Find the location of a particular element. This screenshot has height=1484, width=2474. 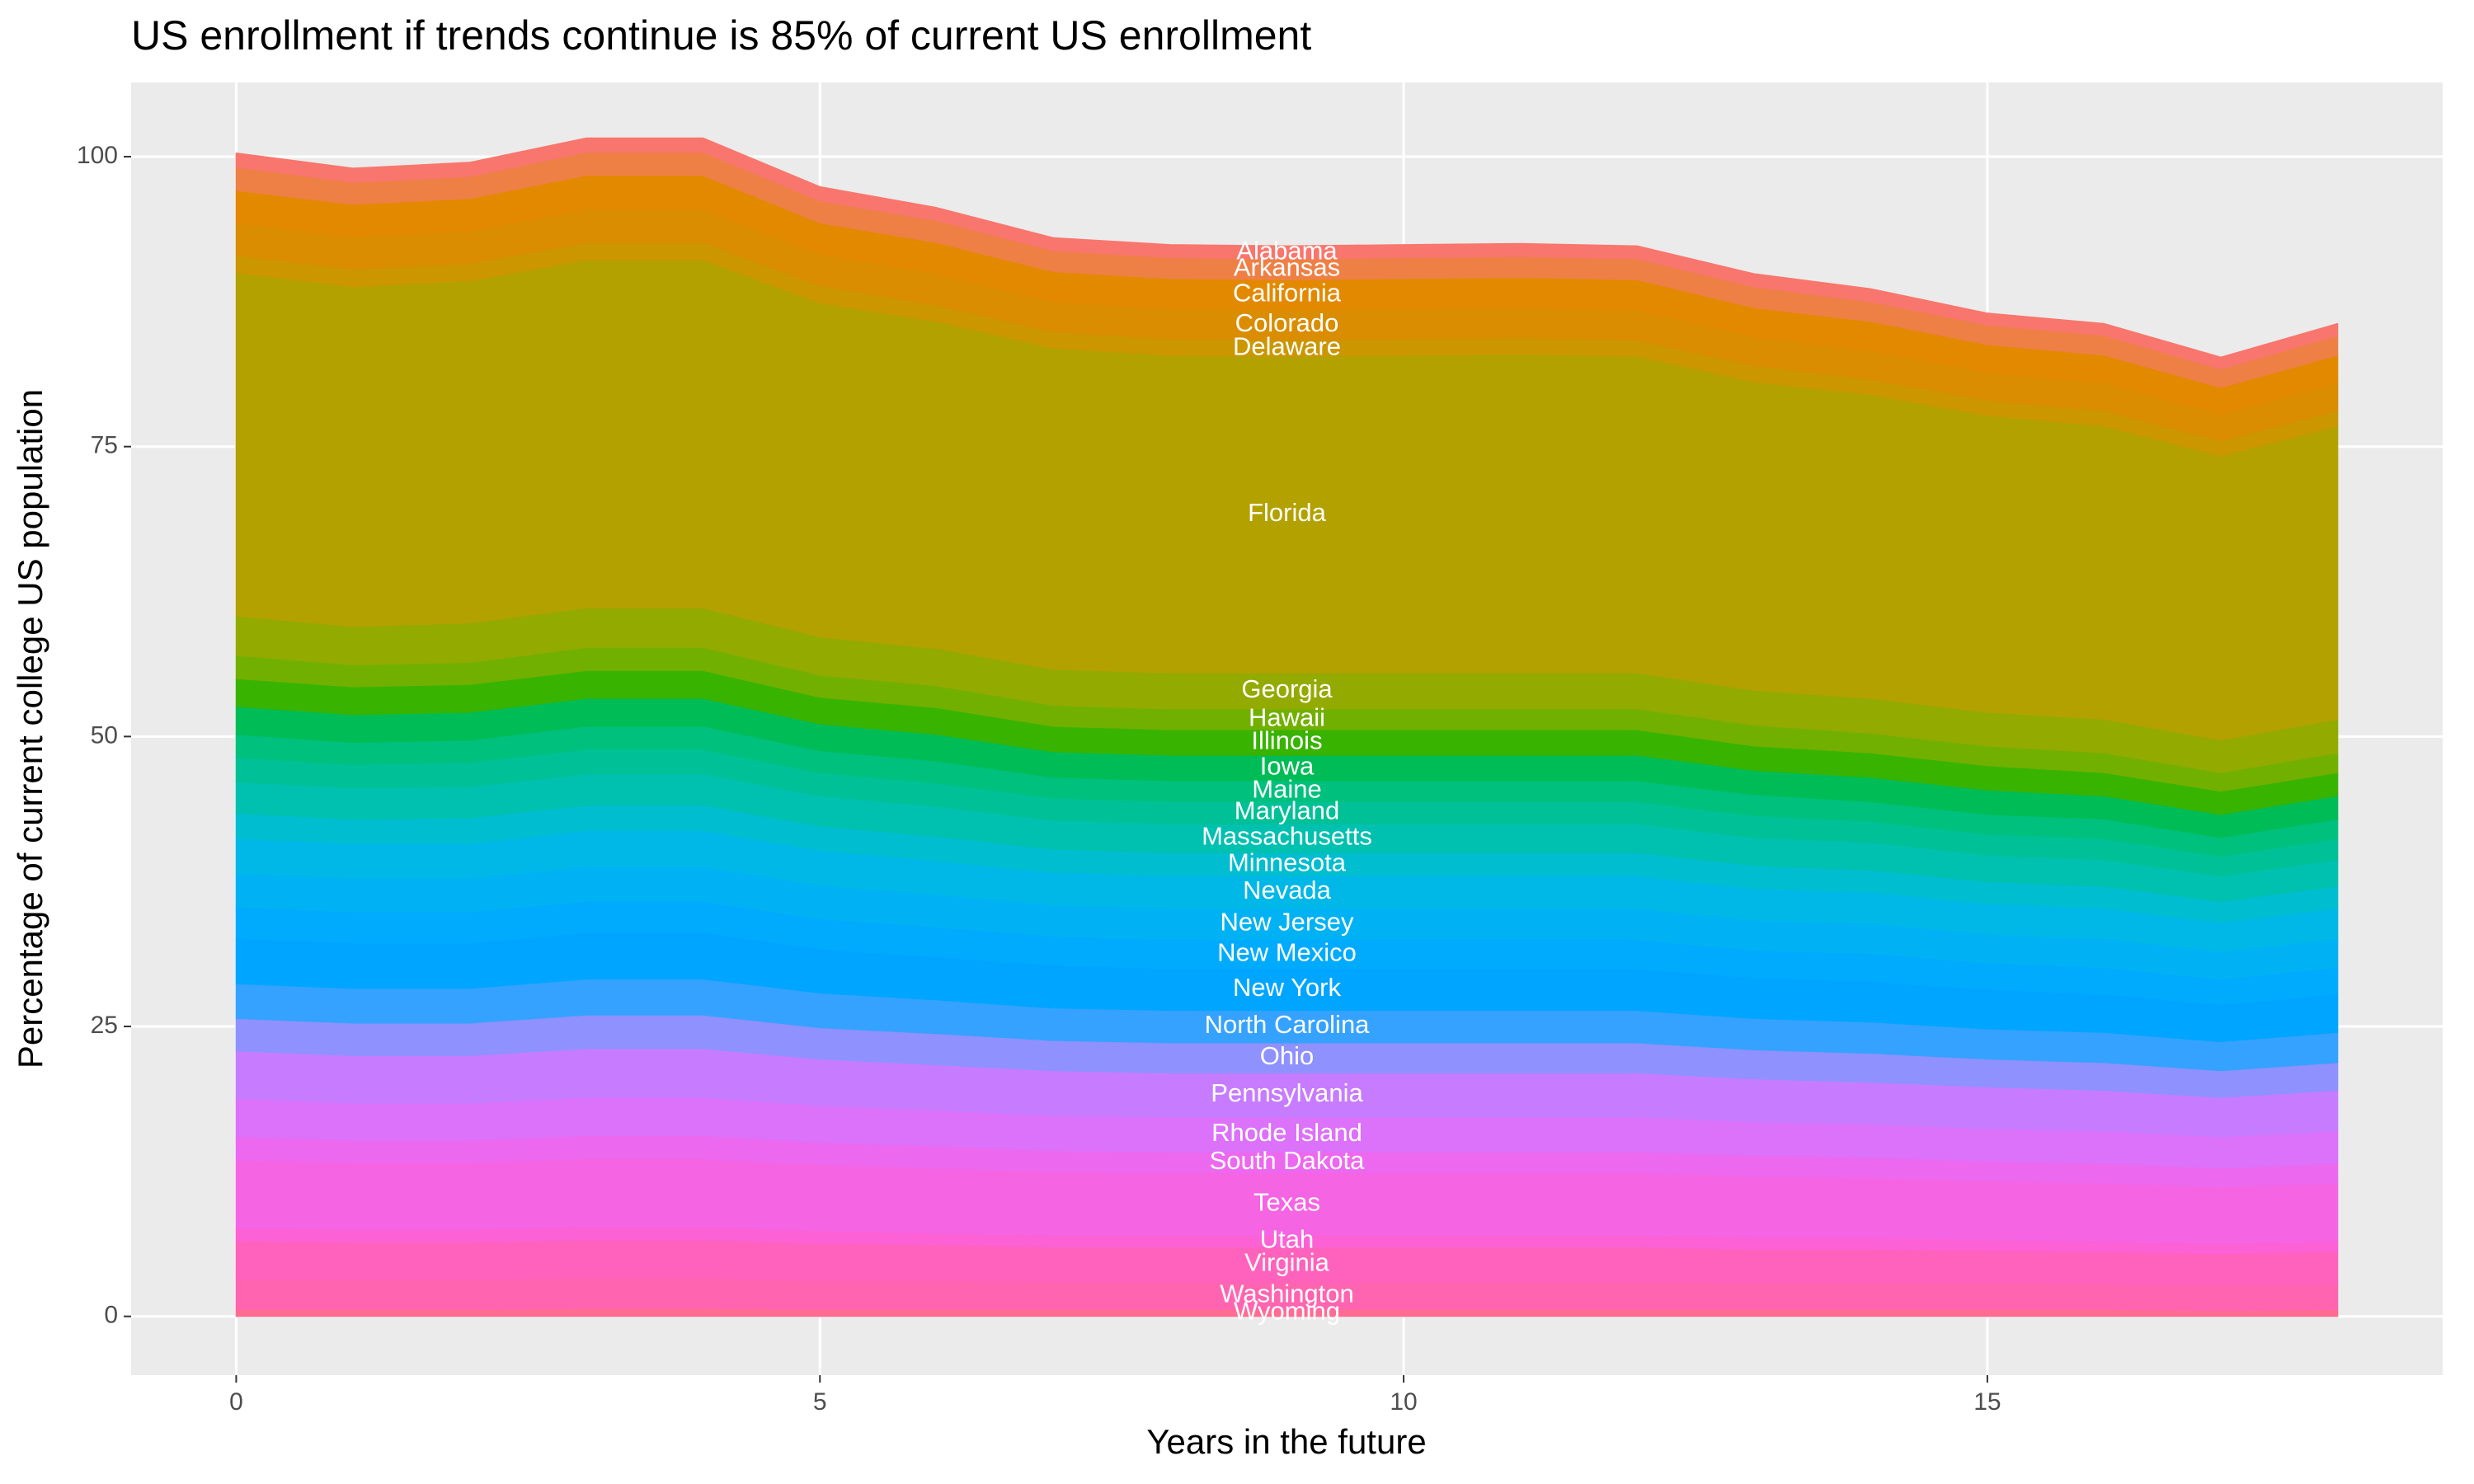

y-tick-label: 50 is located at coordinates (104, 735).